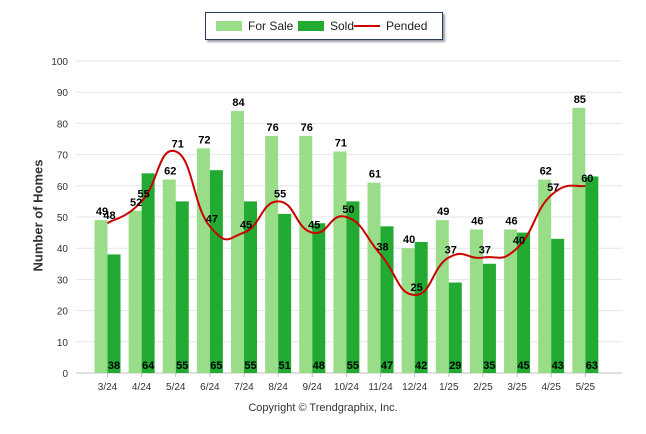 The image size is (646, 434). What do you see at coordinates (551, 387) in the screenshot?
I see `x-tick-label: 4/25` at bounding box center [551, 387].